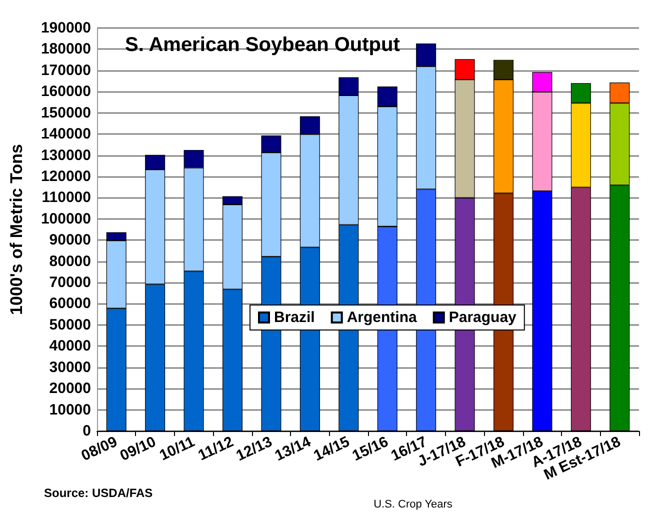 This screenshot has width=653, height=516. I want to click on y-tick-label: 50000, so click(70, 325).